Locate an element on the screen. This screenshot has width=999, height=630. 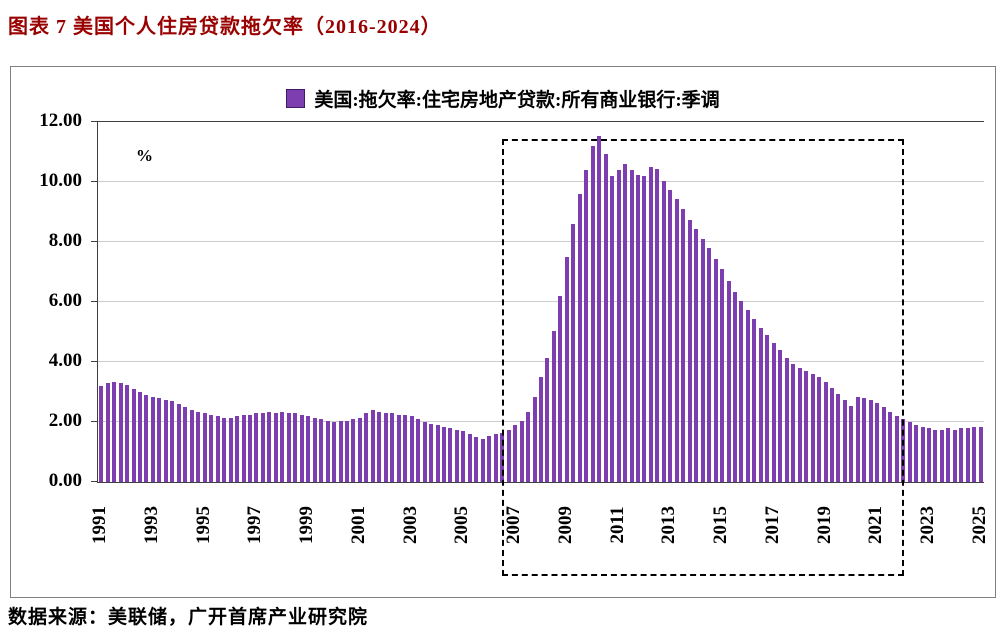
y-axis-label: 0.00 is located at coordinates (65, 480).